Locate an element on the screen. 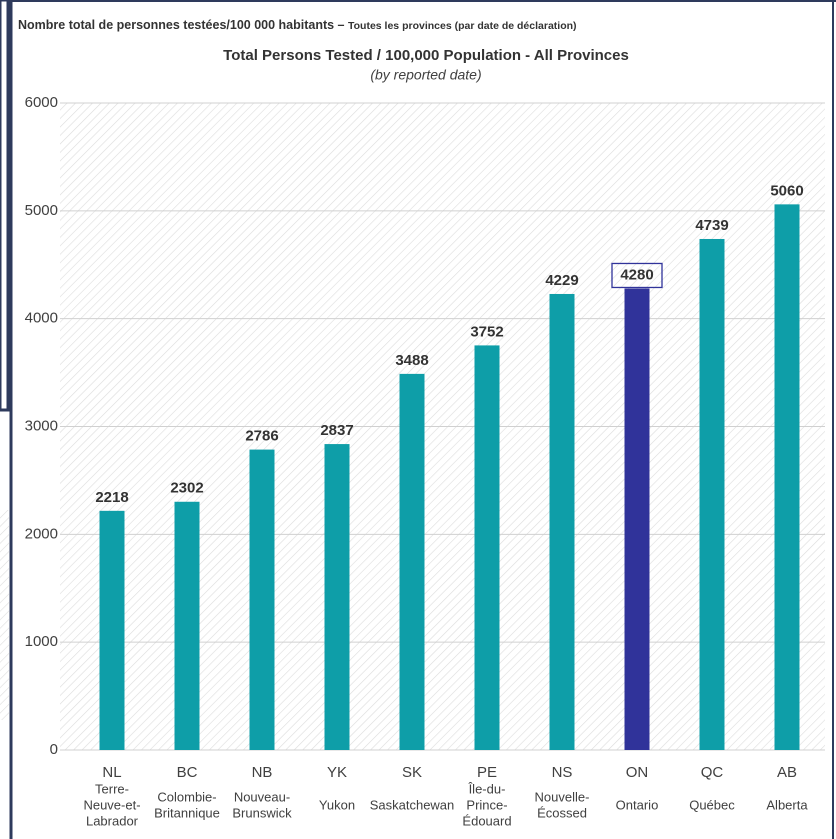 The height and width of the screenshot is (839, 836). value-label: 3488 is located at coordinates (411, 360).